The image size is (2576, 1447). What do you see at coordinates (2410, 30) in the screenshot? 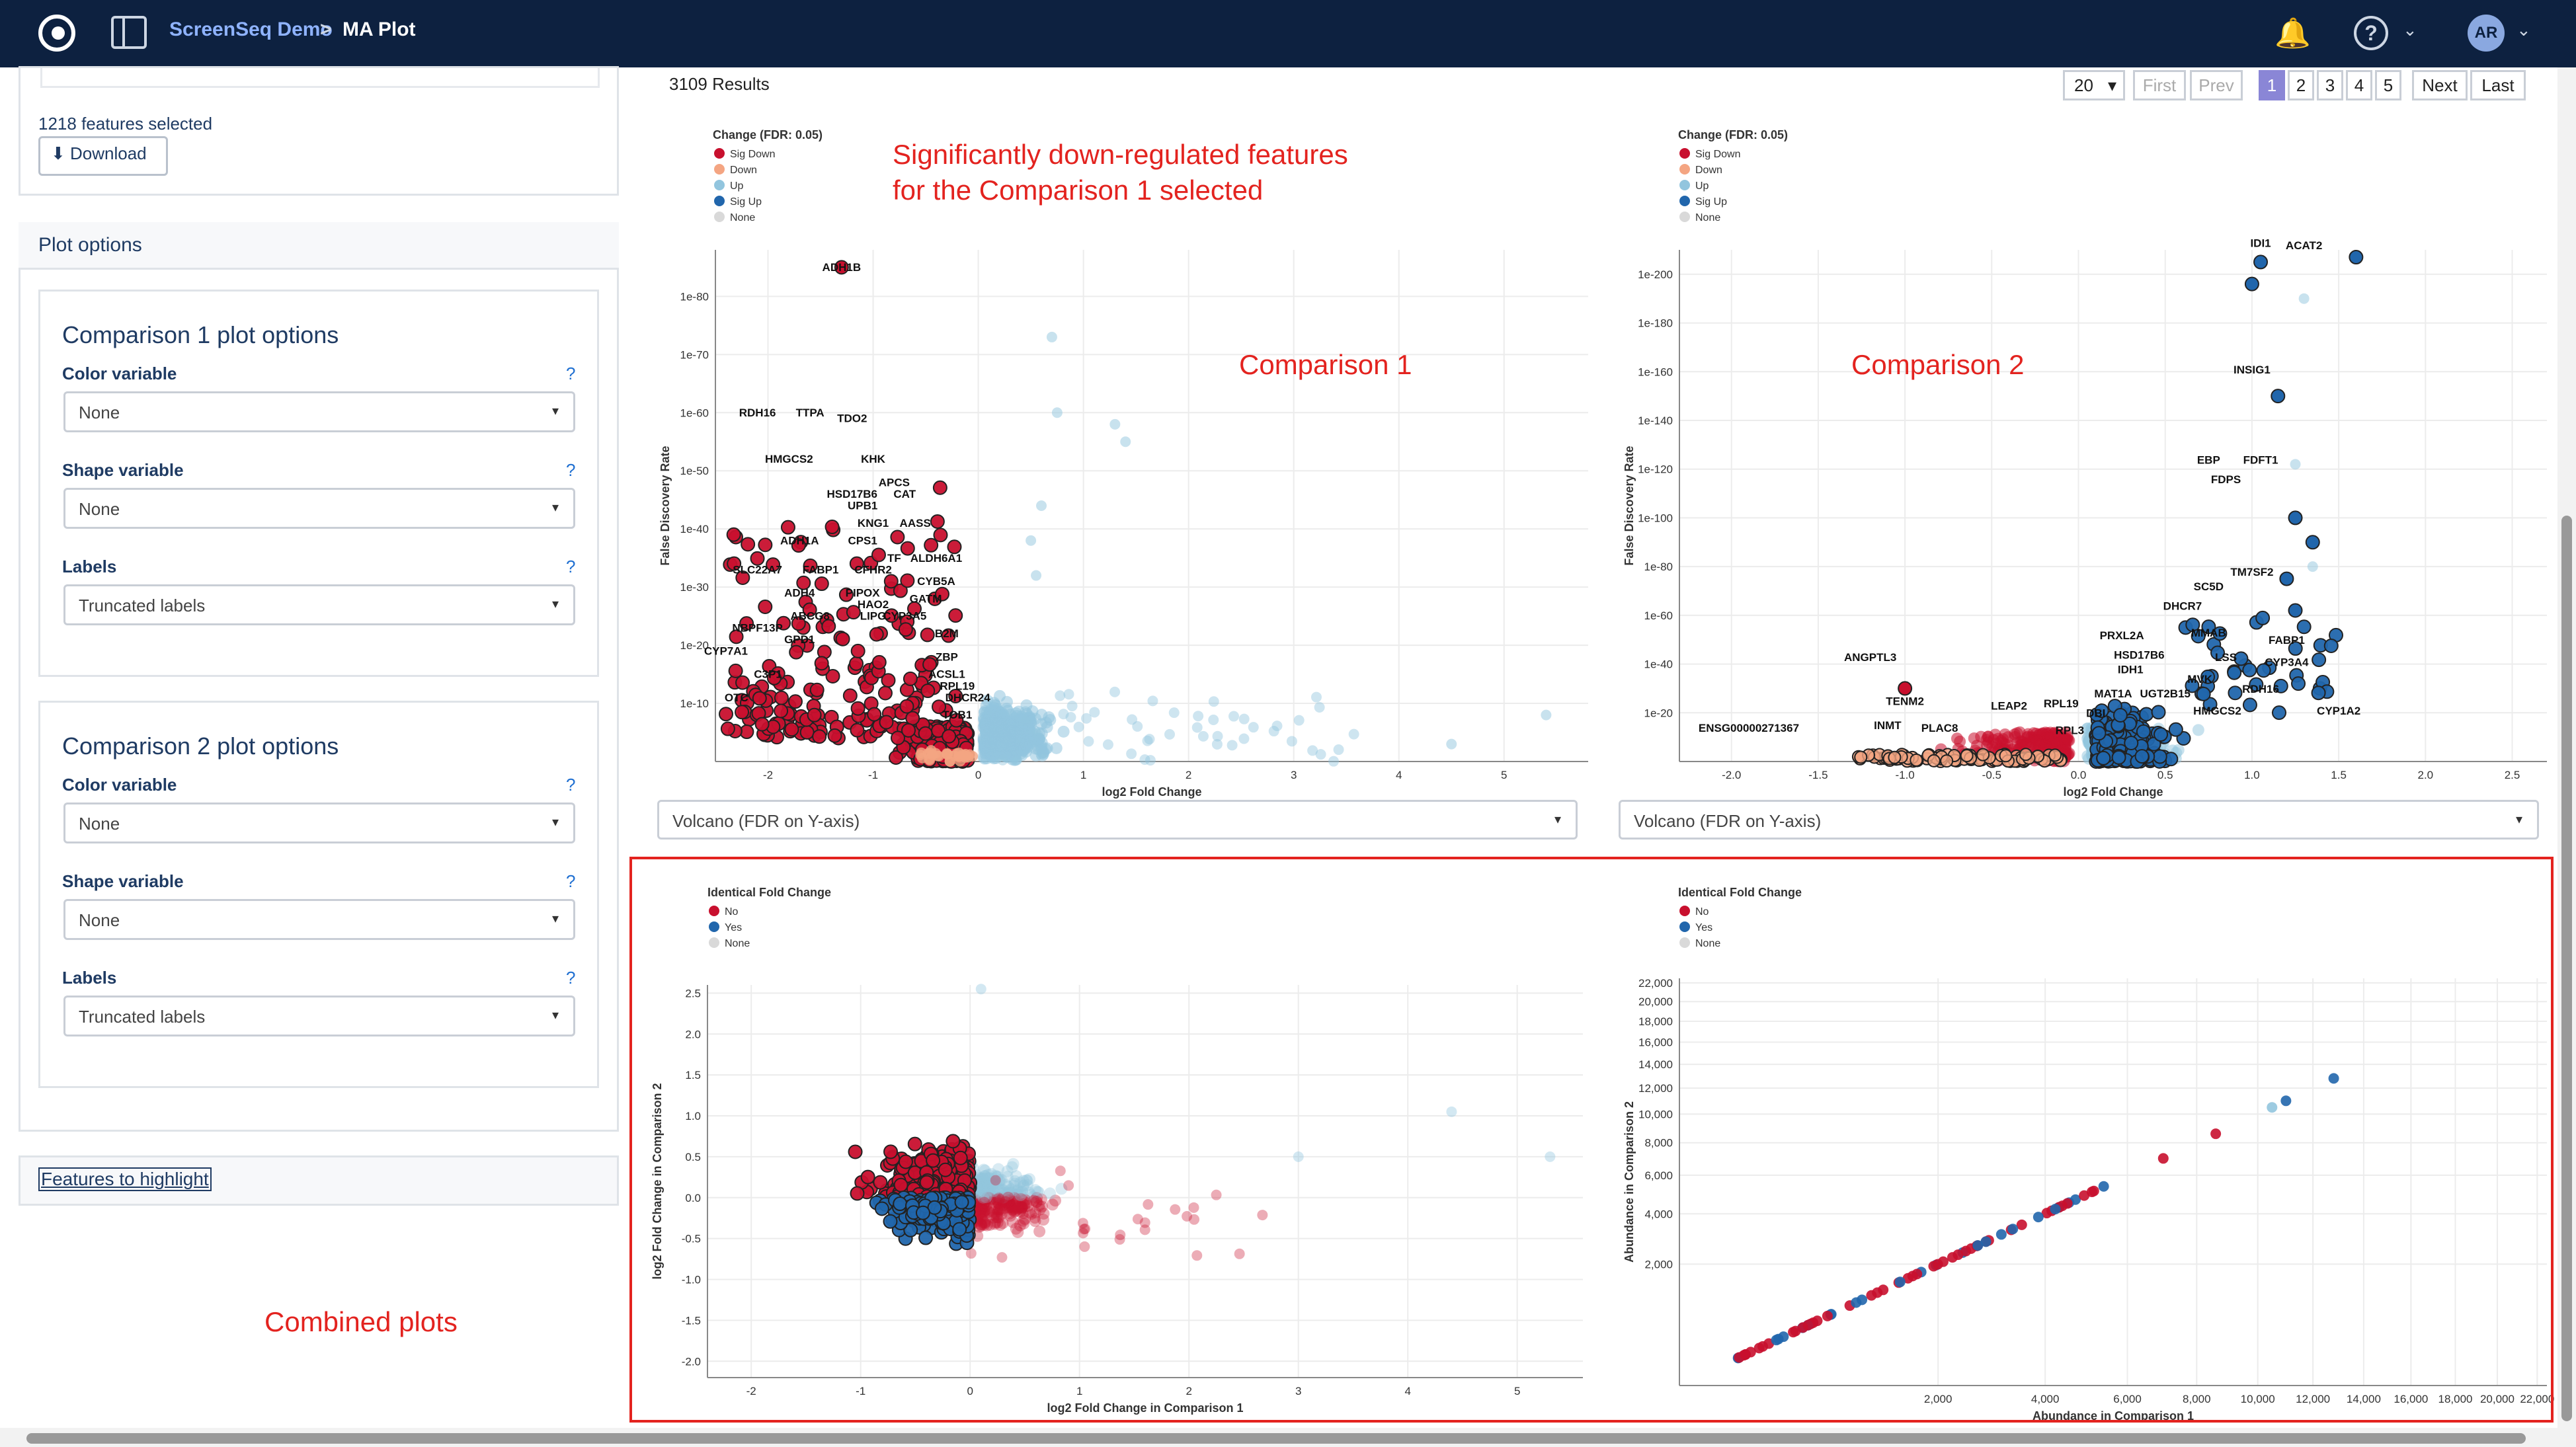
I see `help-chevron-down-icon: ⌄` at bounding box center [2410, 30].